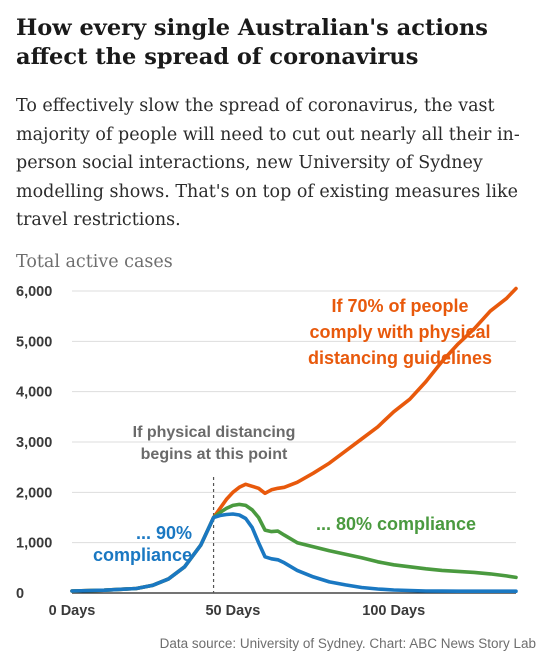 This screenshot has height=660, width=546. Describe the element at coordinates (400, 358) in the screenshot. I see `annotation-70-percent: distancing guidelines` at that location.